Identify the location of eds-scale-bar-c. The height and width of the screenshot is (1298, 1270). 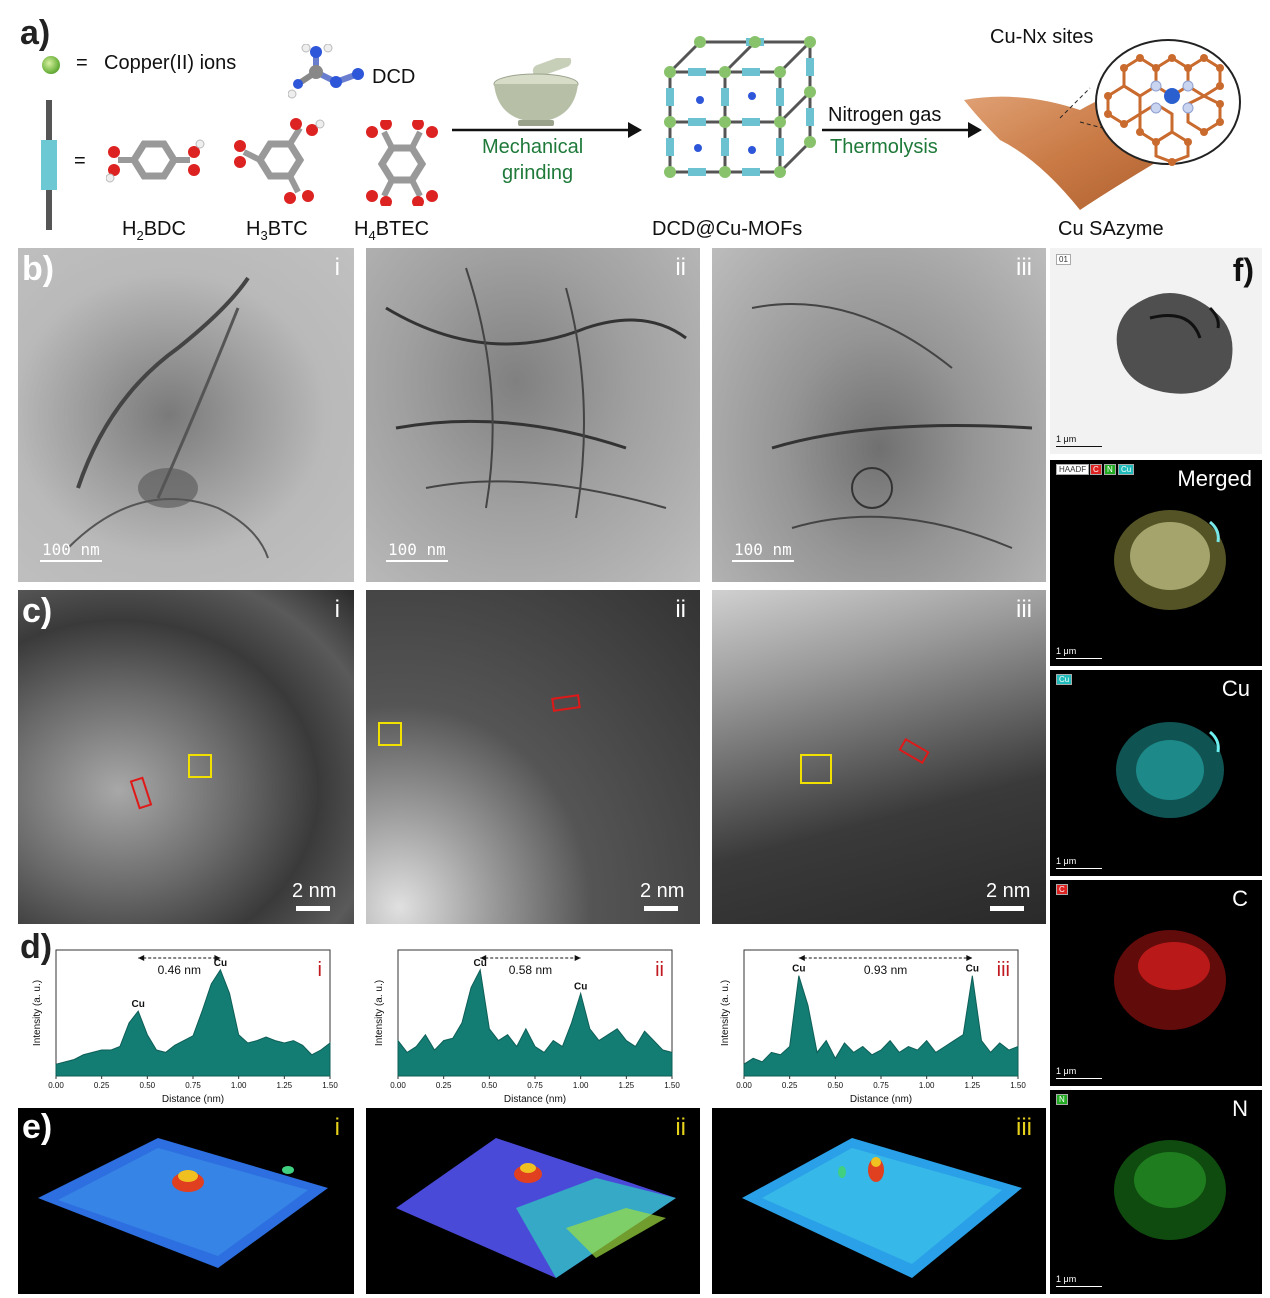
(1079, 1078).